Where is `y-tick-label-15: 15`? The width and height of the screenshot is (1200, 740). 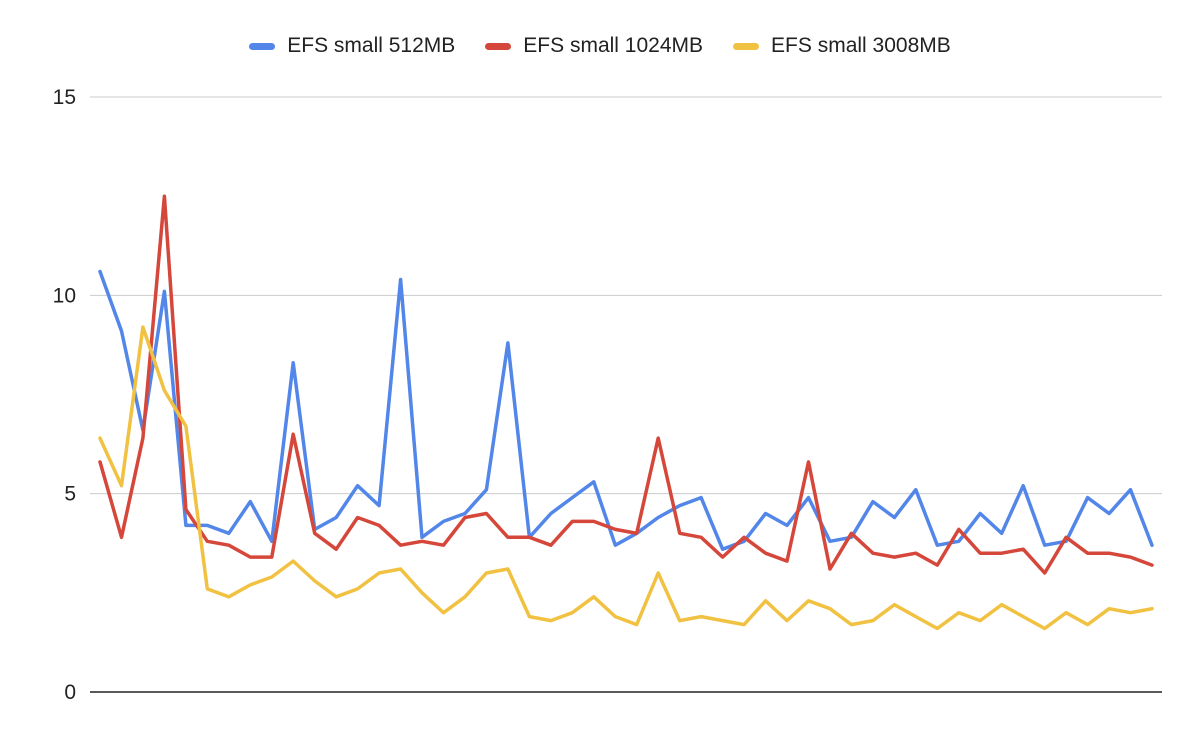 y-tick-label-15: 15 is located at coordinates (64, 97).